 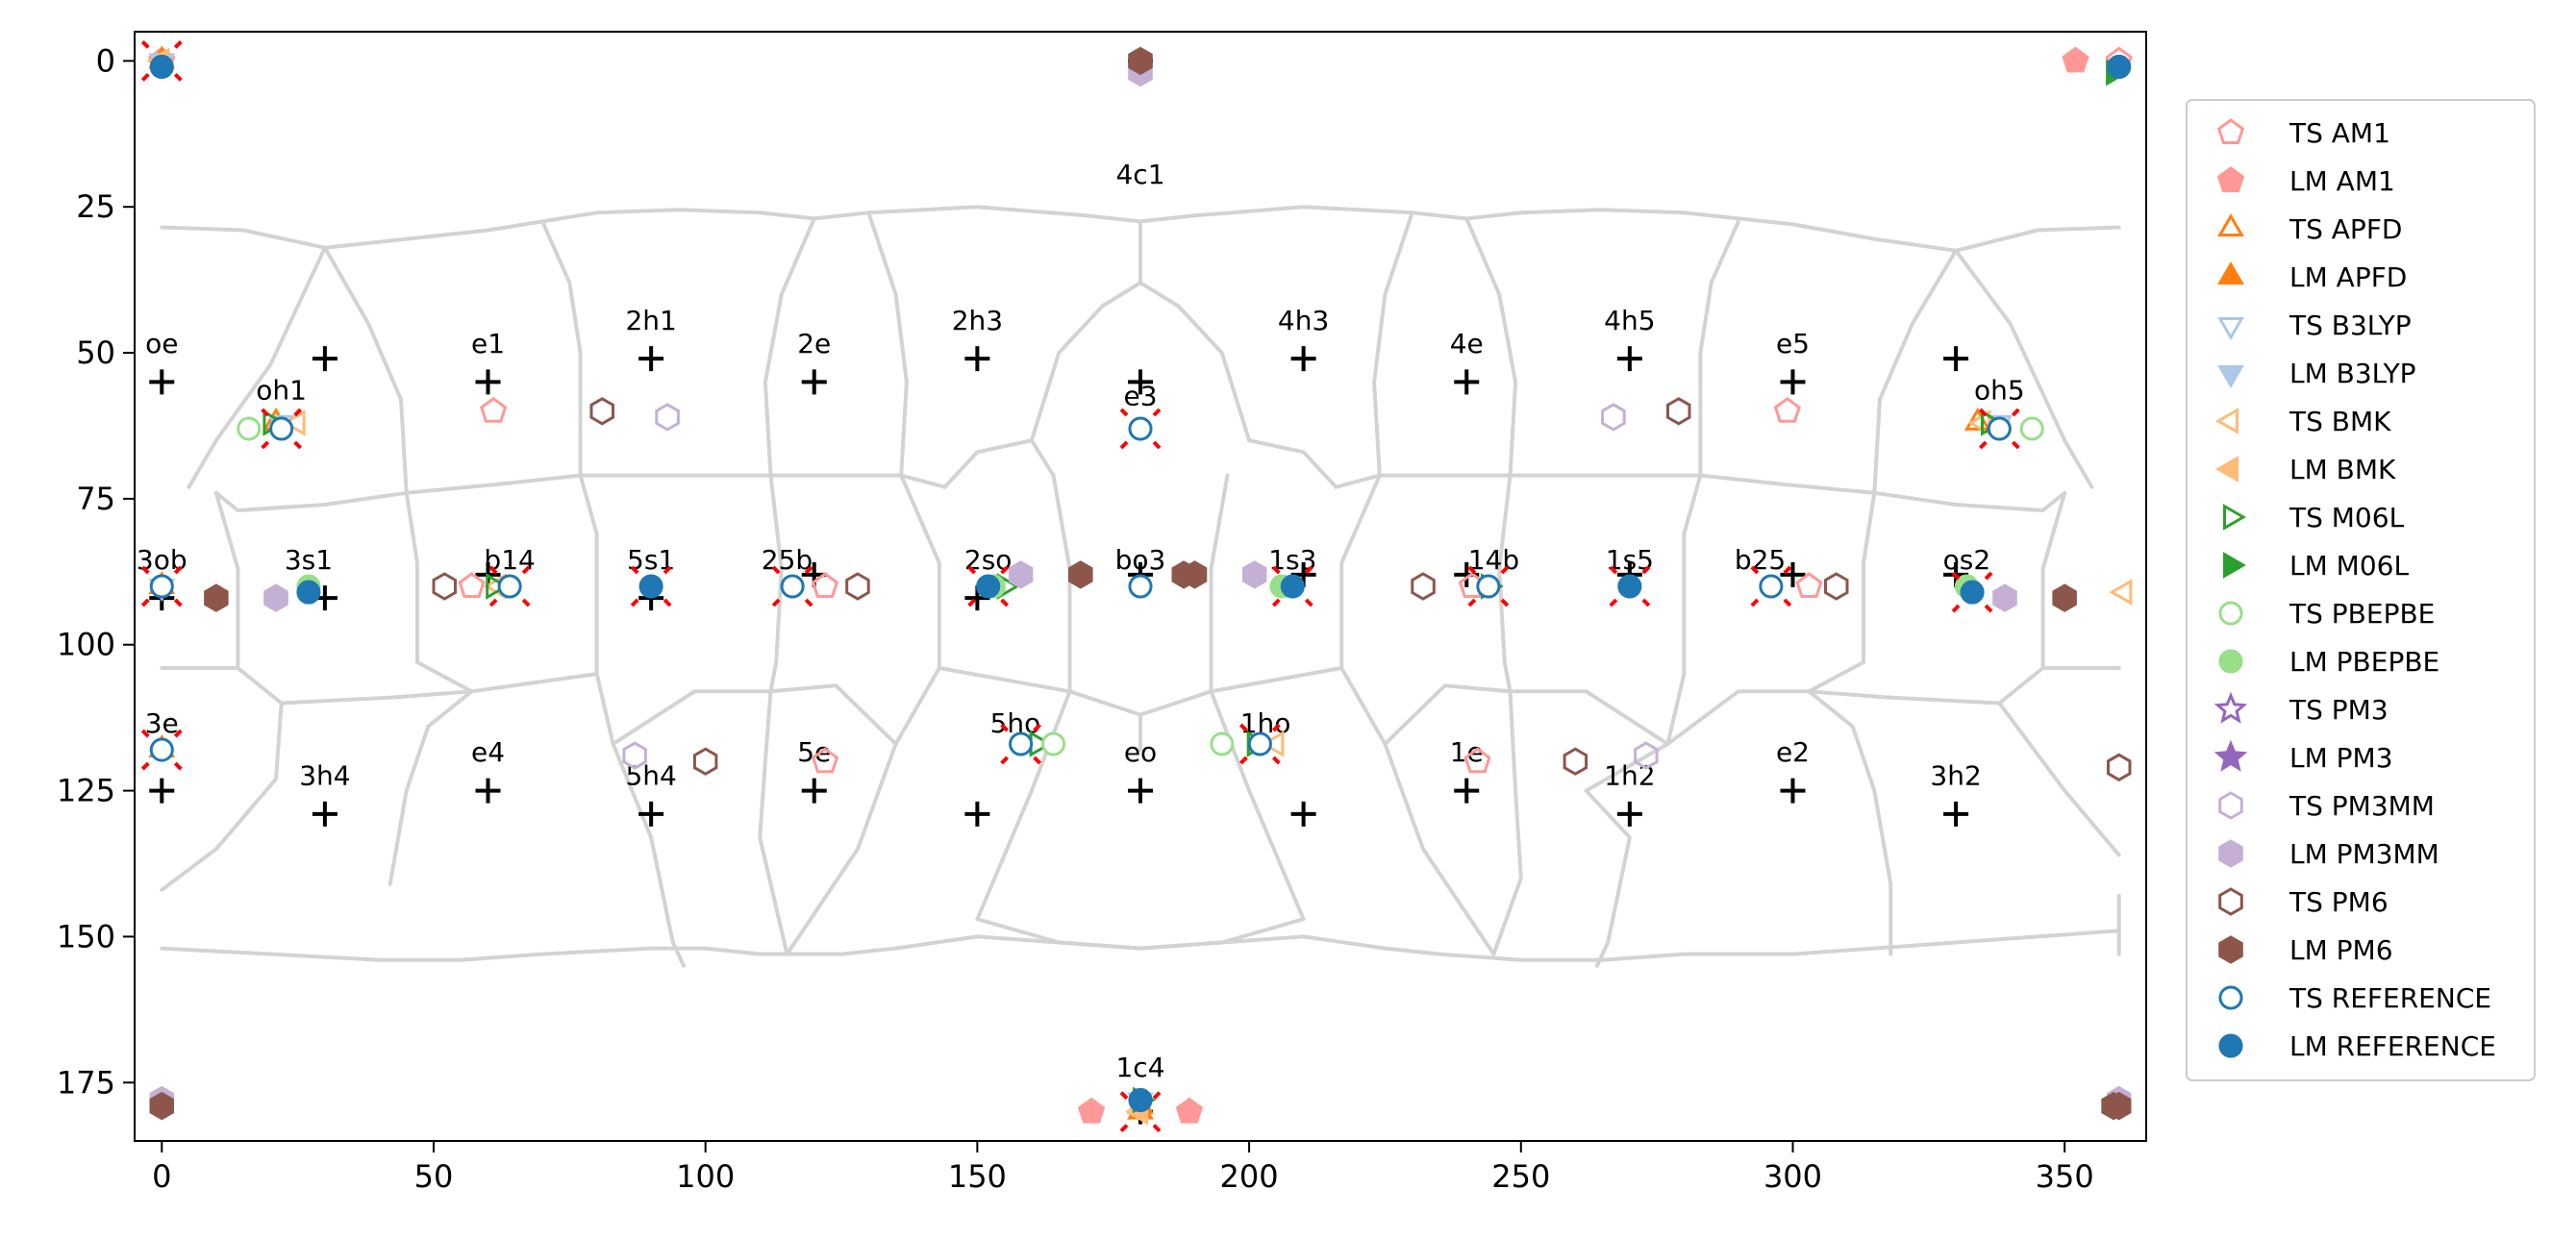 What do you see at coordinates (2389, 998) in the screenshot?
I see `legend-label: TS REFERENCE` at bounding box center [2389, 998].